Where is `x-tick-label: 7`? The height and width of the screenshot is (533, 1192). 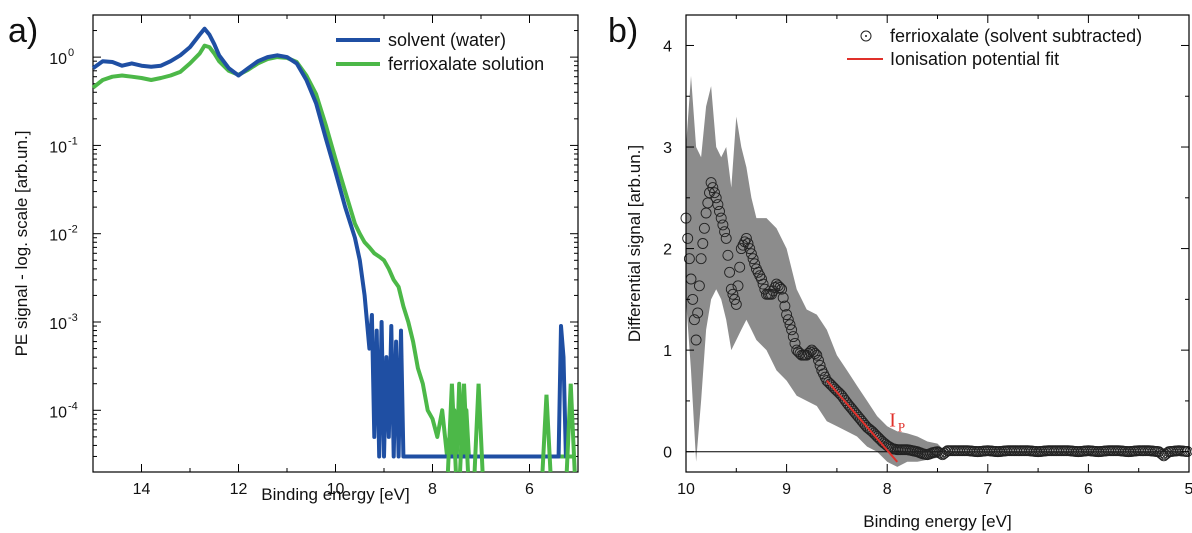
x-tick-label: 7 is located at coordinates (987, 489).